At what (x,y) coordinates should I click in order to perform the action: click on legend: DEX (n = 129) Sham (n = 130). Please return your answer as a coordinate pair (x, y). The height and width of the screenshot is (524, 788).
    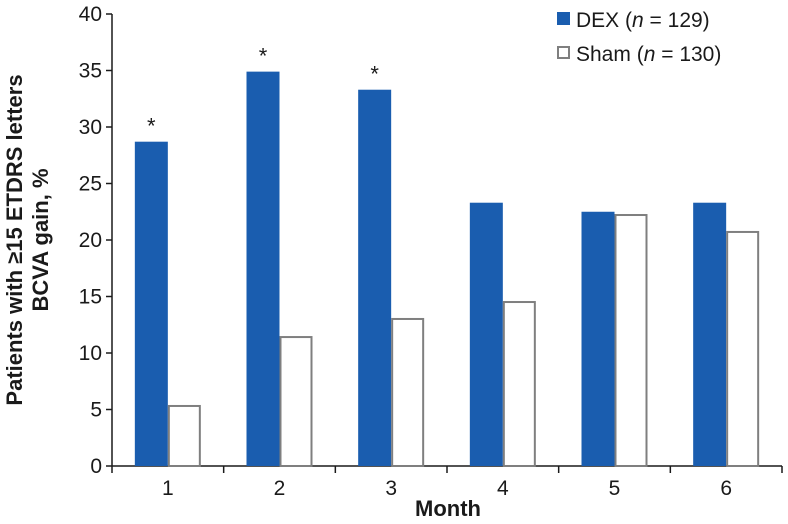
    Looking at the image, I should click on (639, 37).